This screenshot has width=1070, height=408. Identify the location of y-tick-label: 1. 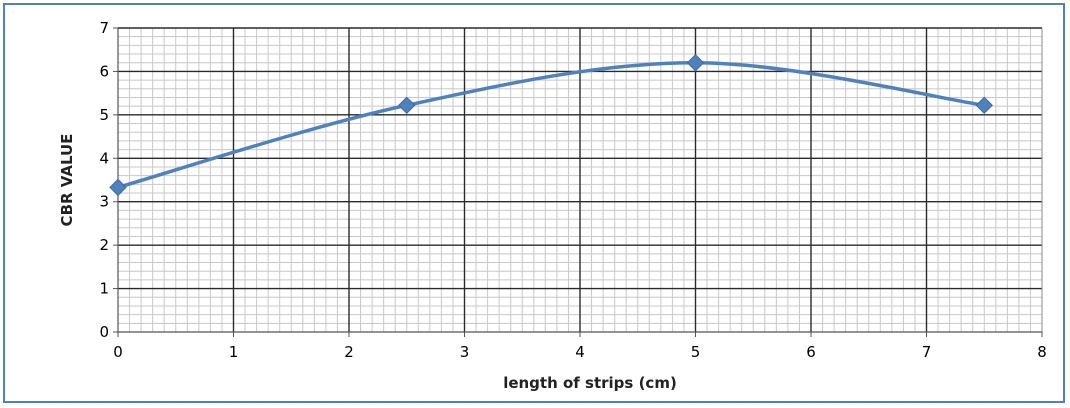
(104, 289).